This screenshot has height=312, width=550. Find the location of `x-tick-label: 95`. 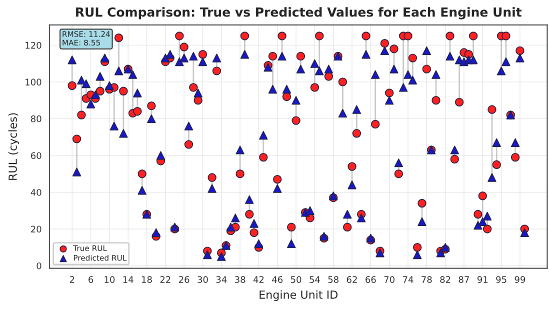

x-tick-label: 95 is located at coordinates (501, 279).